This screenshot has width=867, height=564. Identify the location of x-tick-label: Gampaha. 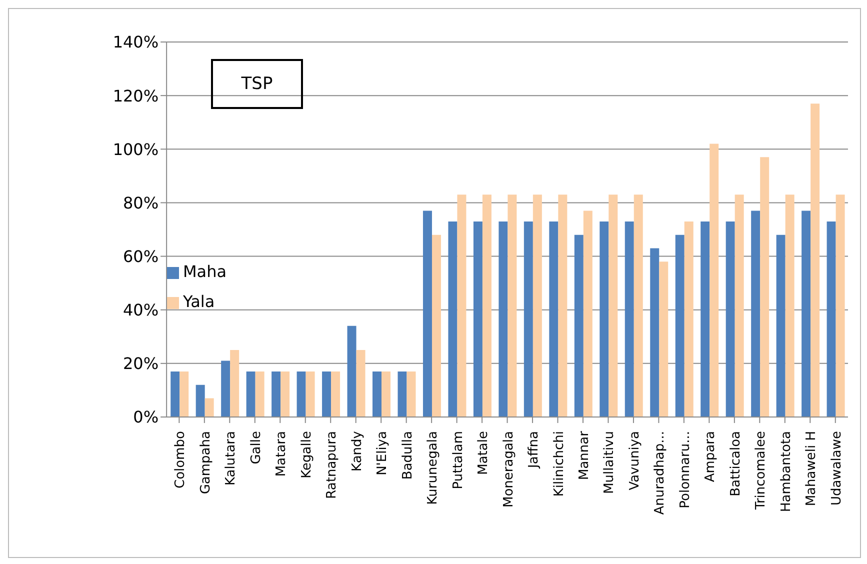
(206, 462).